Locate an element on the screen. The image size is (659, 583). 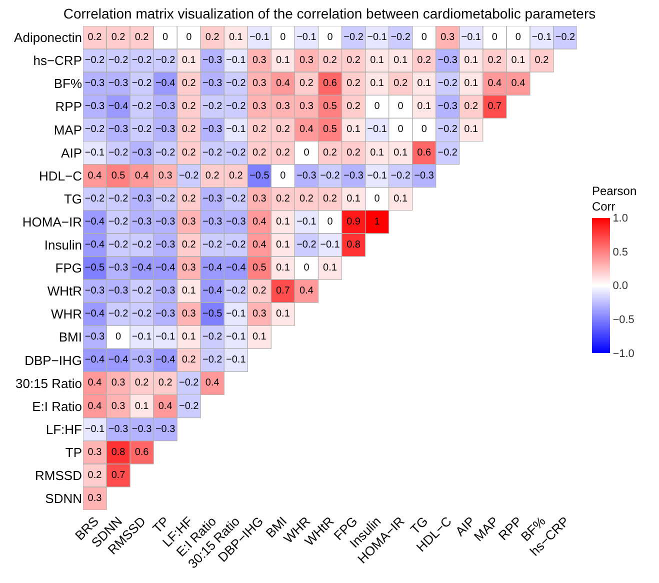
data-label: 0.9 is located at coordinates (353, 222).